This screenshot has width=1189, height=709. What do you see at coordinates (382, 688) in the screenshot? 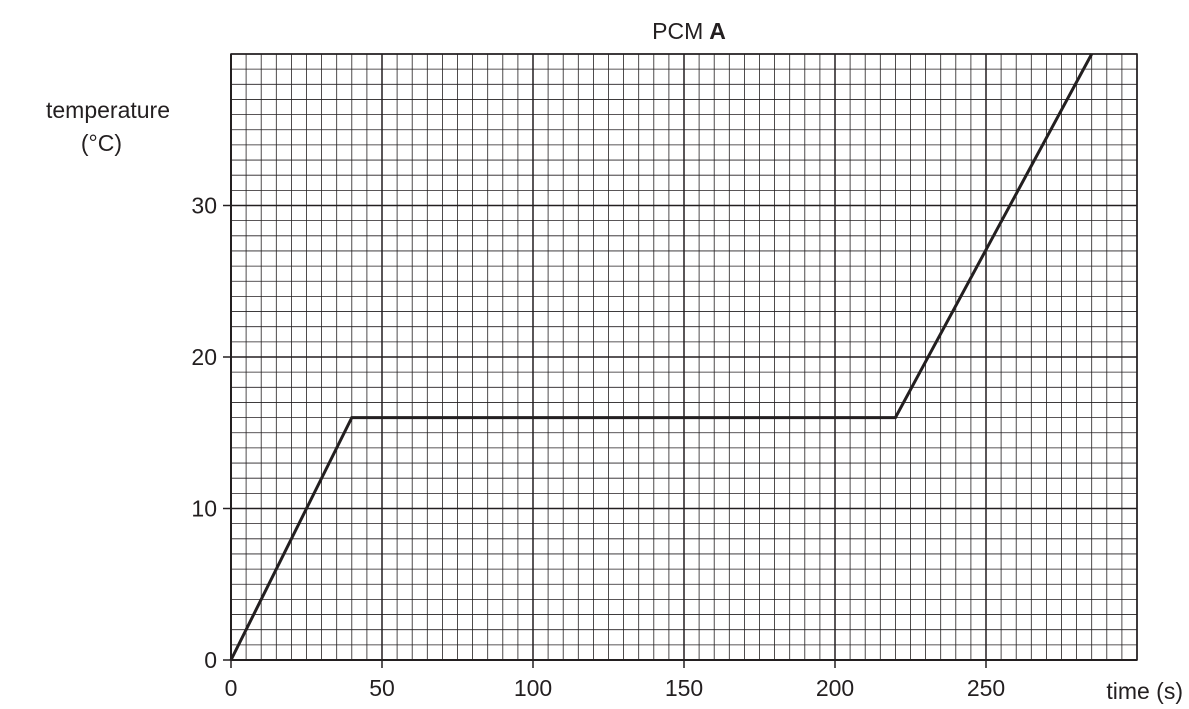
I see `x-tick-label: 50` at bounding box center [382, 688].